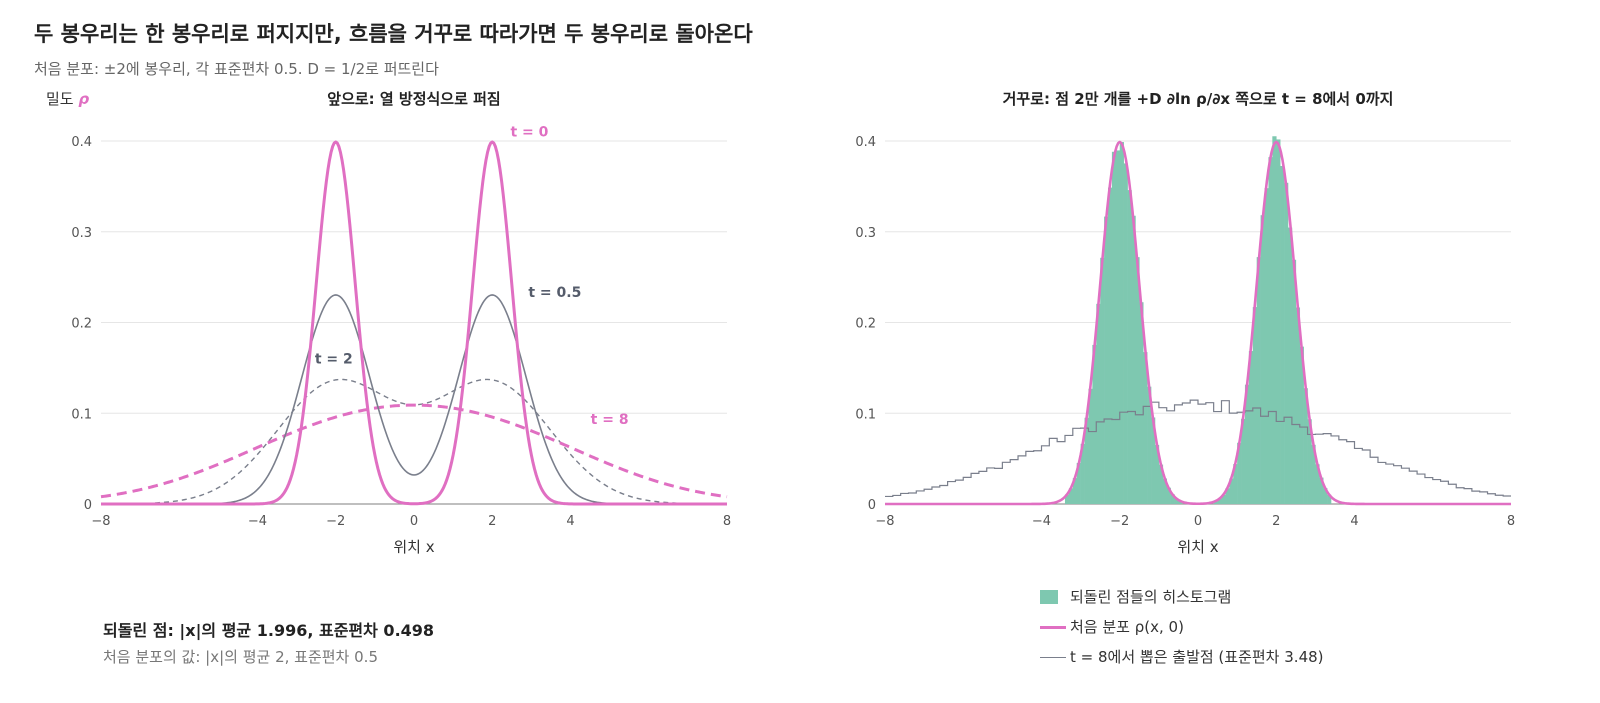  Describe the element at coordinates (269, 630) in the screenshot. I see `stats-result: 되돌린 점: |x|의 평균 1.996, 표준편차 0.498` at that location.